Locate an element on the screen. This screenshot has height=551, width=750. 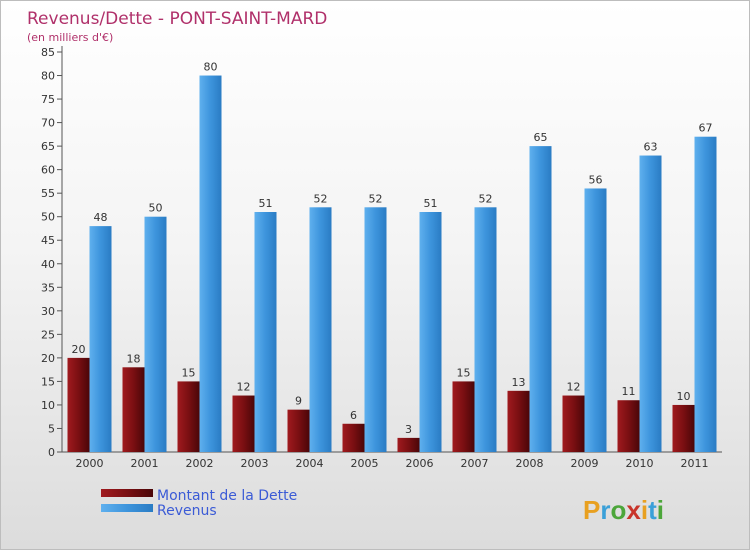
y-tick-label: 20 is located at coordinates (48, 358).